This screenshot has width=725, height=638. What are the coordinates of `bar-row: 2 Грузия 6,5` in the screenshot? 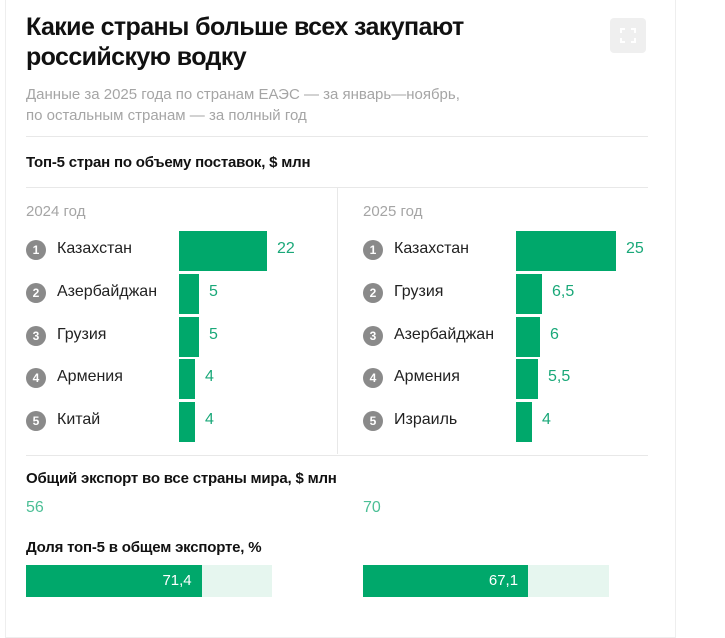 It's located at (513, 293).